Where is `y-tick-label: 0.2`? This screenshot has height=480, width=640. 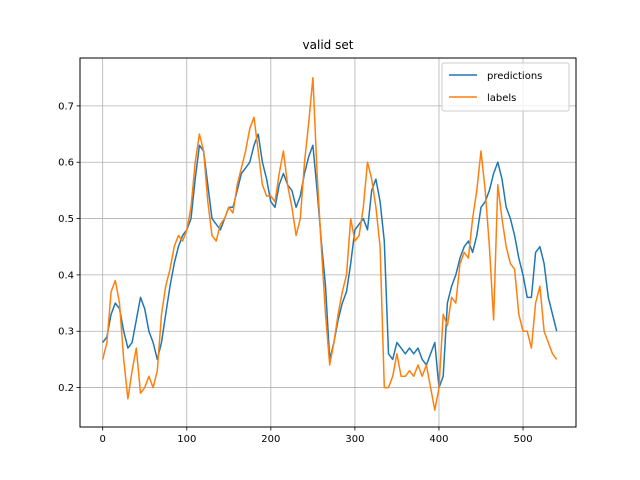 y-tick-label: 0.2 is located at coordinates (66, 388).